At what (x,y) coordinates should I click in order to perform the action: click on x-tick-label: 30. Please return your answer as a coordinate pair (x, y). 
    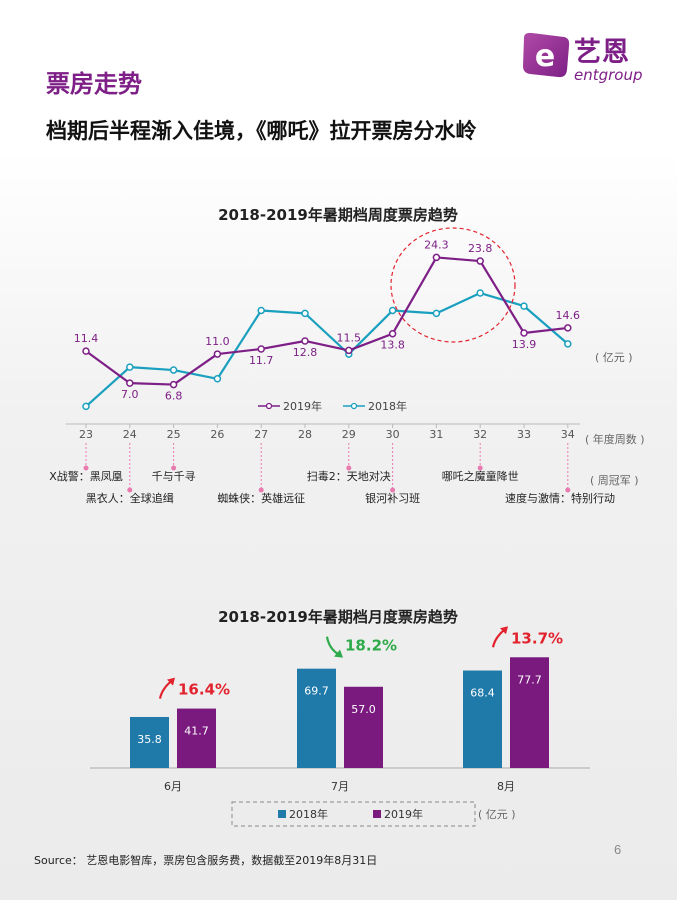
    Looking at the image, I should click on (393, 434).